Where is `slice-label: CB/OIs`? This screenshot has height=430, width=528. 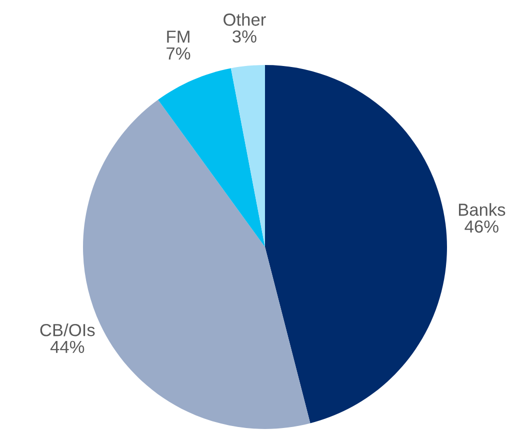
slice-label: CB/OIs is located at coordinates (67, 329).